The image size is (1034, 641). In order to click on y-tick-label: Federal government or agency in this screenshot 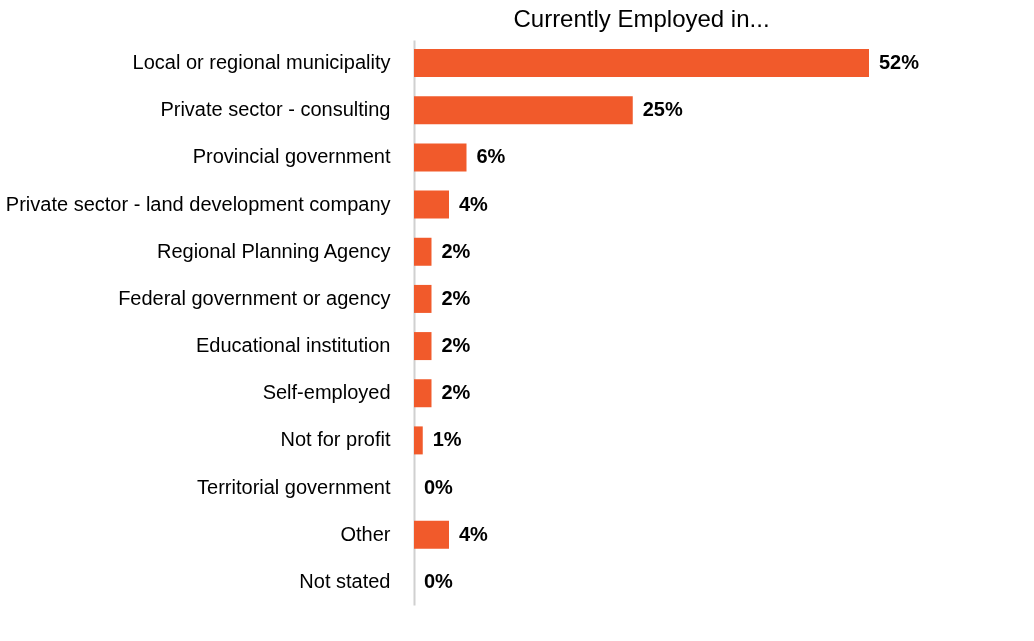, I will do `click(254, 297)`.